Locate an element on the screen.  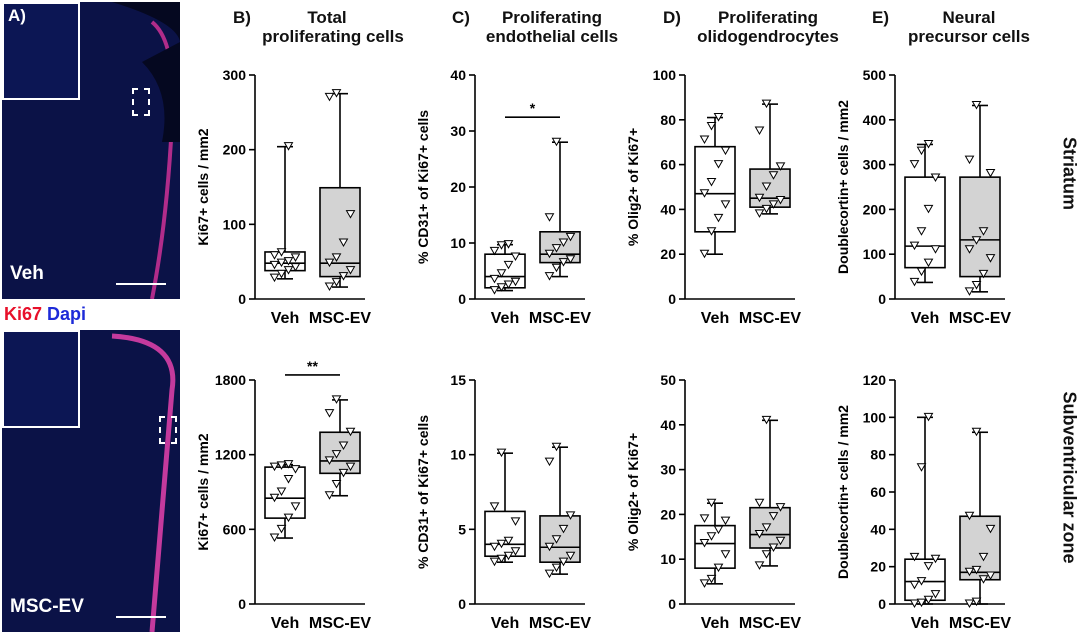
y-tick-label: 100 is located at coordinates (875, 417).